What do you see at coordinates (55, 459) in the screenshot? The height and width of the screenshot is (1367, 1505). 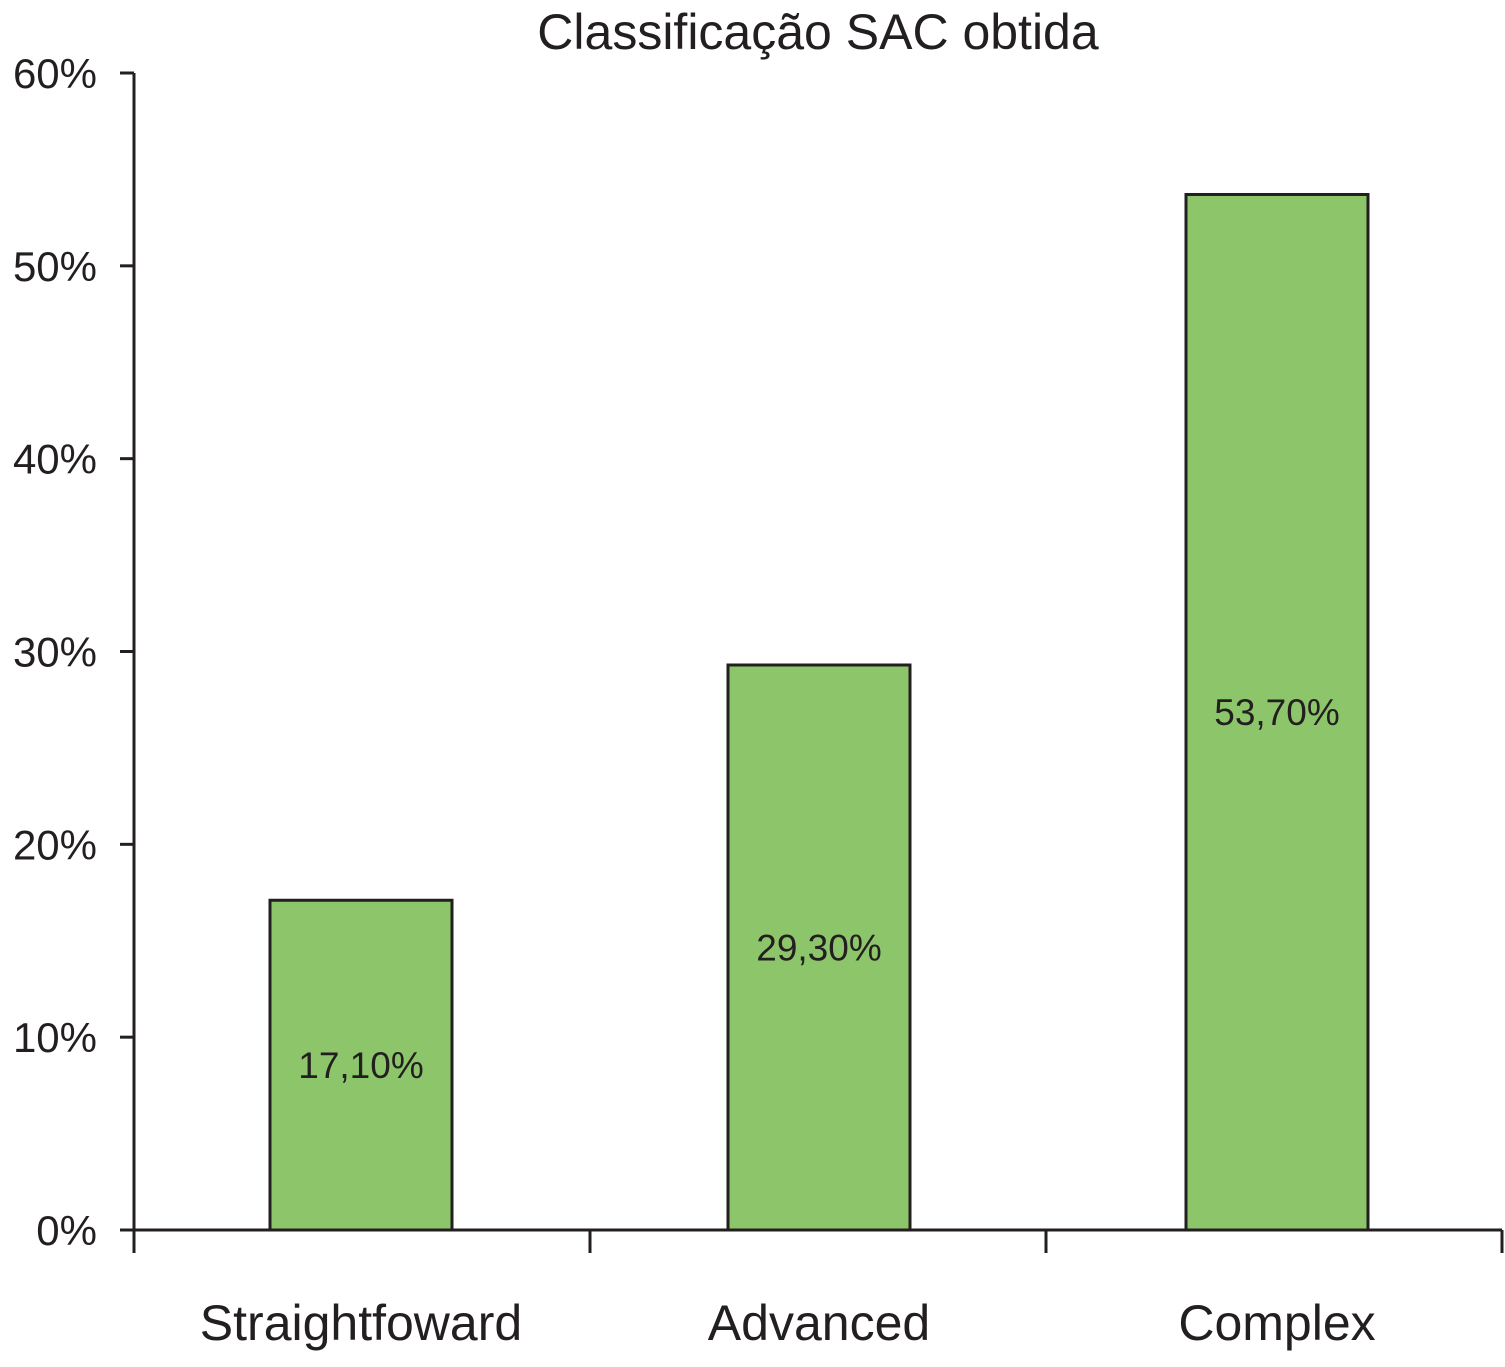 I see `y-tick-label: 40%` at bounding box center [55, 459].